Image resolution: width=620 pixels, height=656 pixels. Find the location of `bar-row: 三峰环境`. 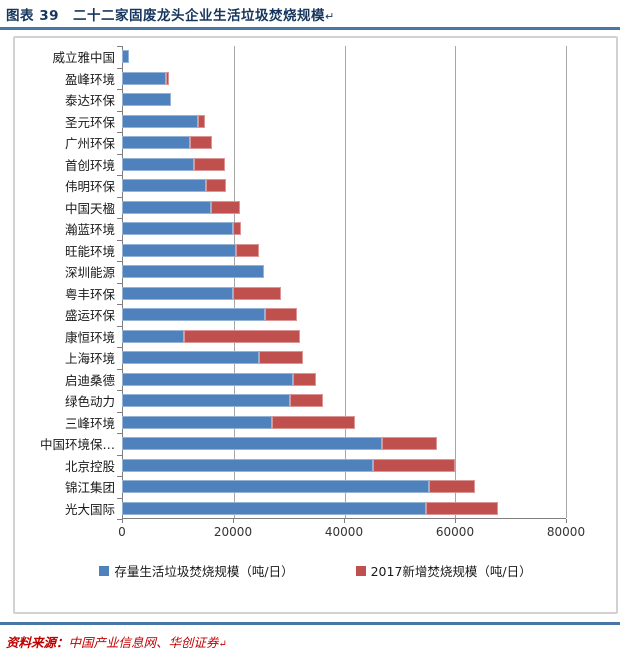

bar-row: 三峰环境 is located at coordinates (315, 423).